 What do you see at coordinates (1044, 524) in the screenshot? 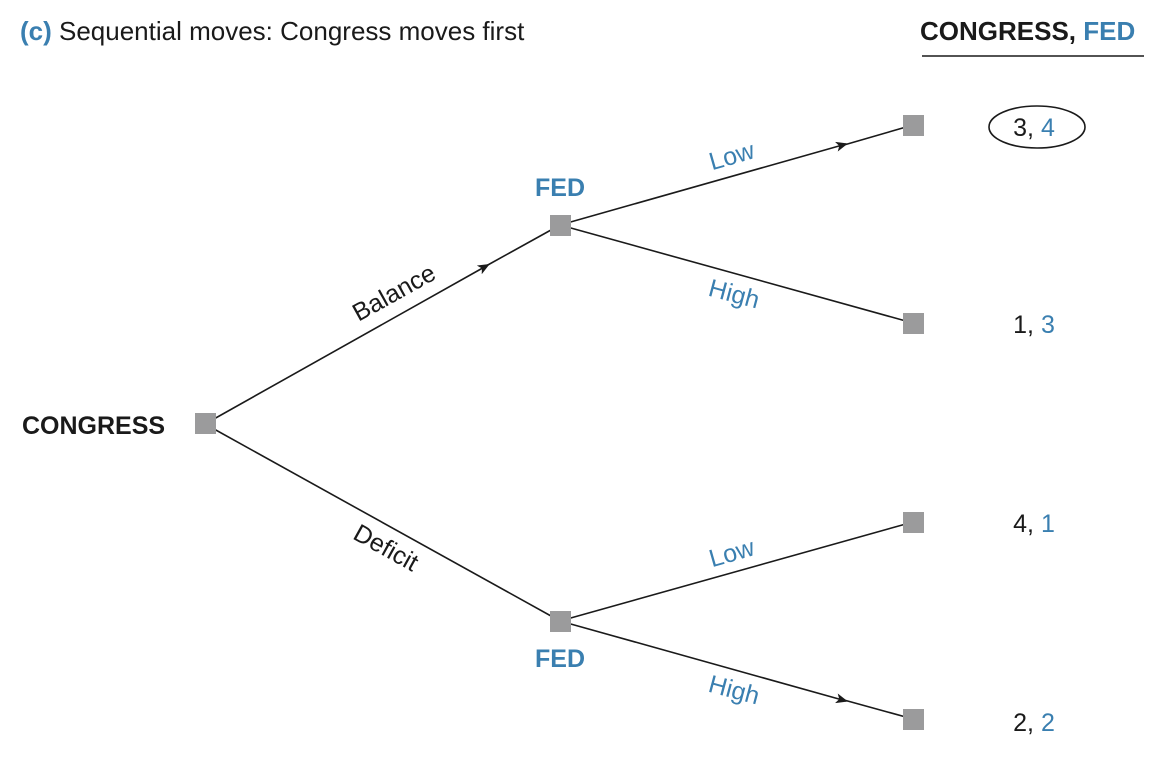
I see `payoff-3-fed: 1` at bounding box center [1044, 524].